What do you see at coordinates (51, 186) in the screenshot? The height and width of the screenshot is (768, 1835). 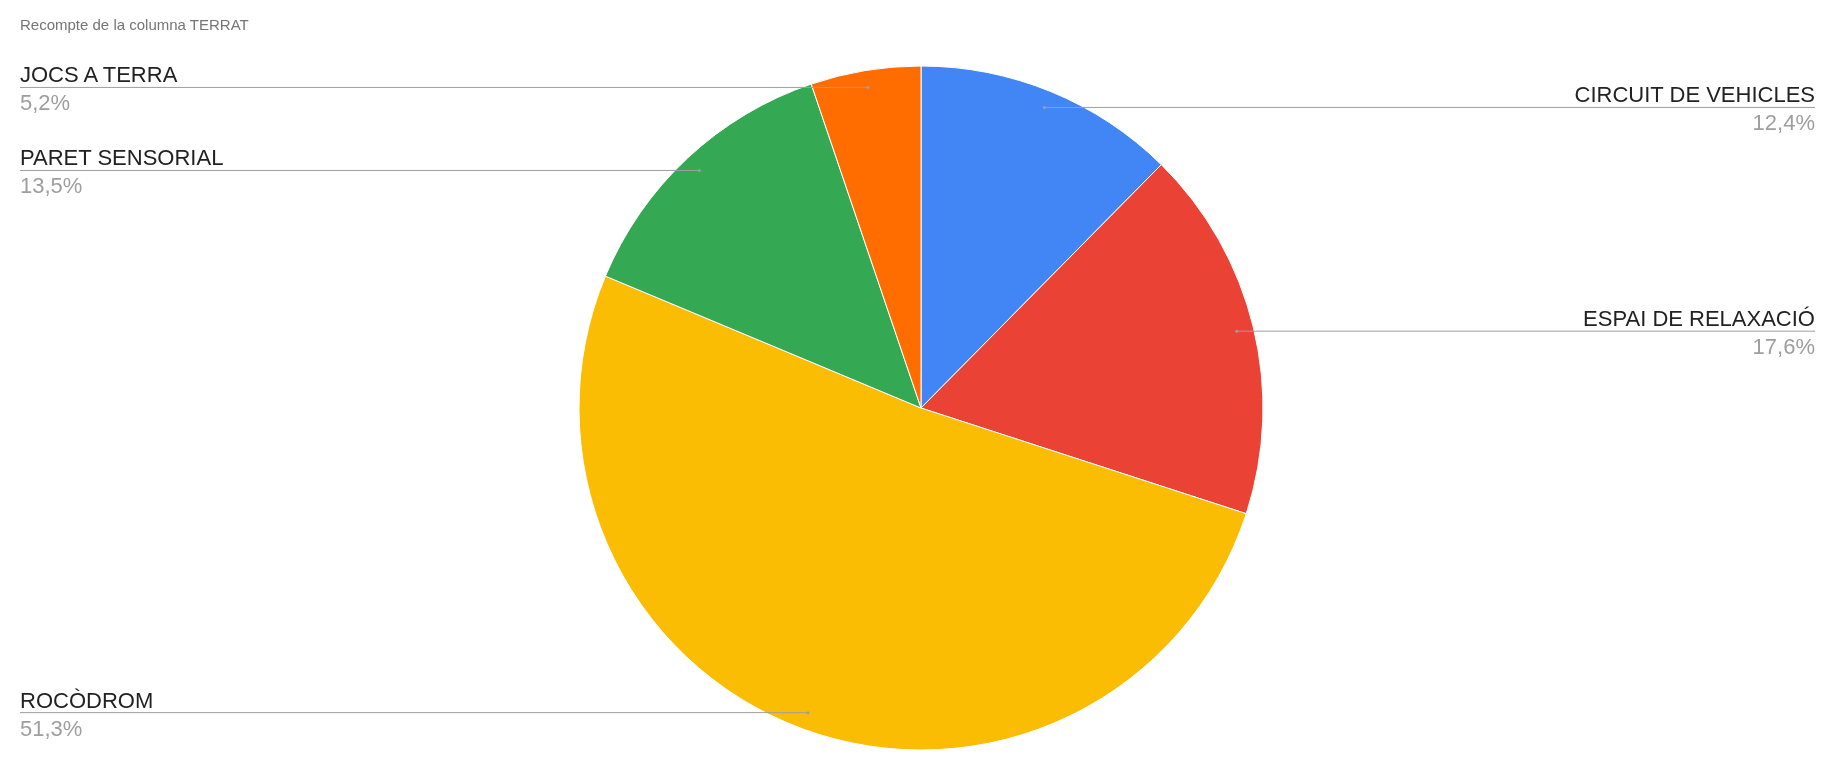 I see `data-label: 13,5%` at bounding box center [51, 186].